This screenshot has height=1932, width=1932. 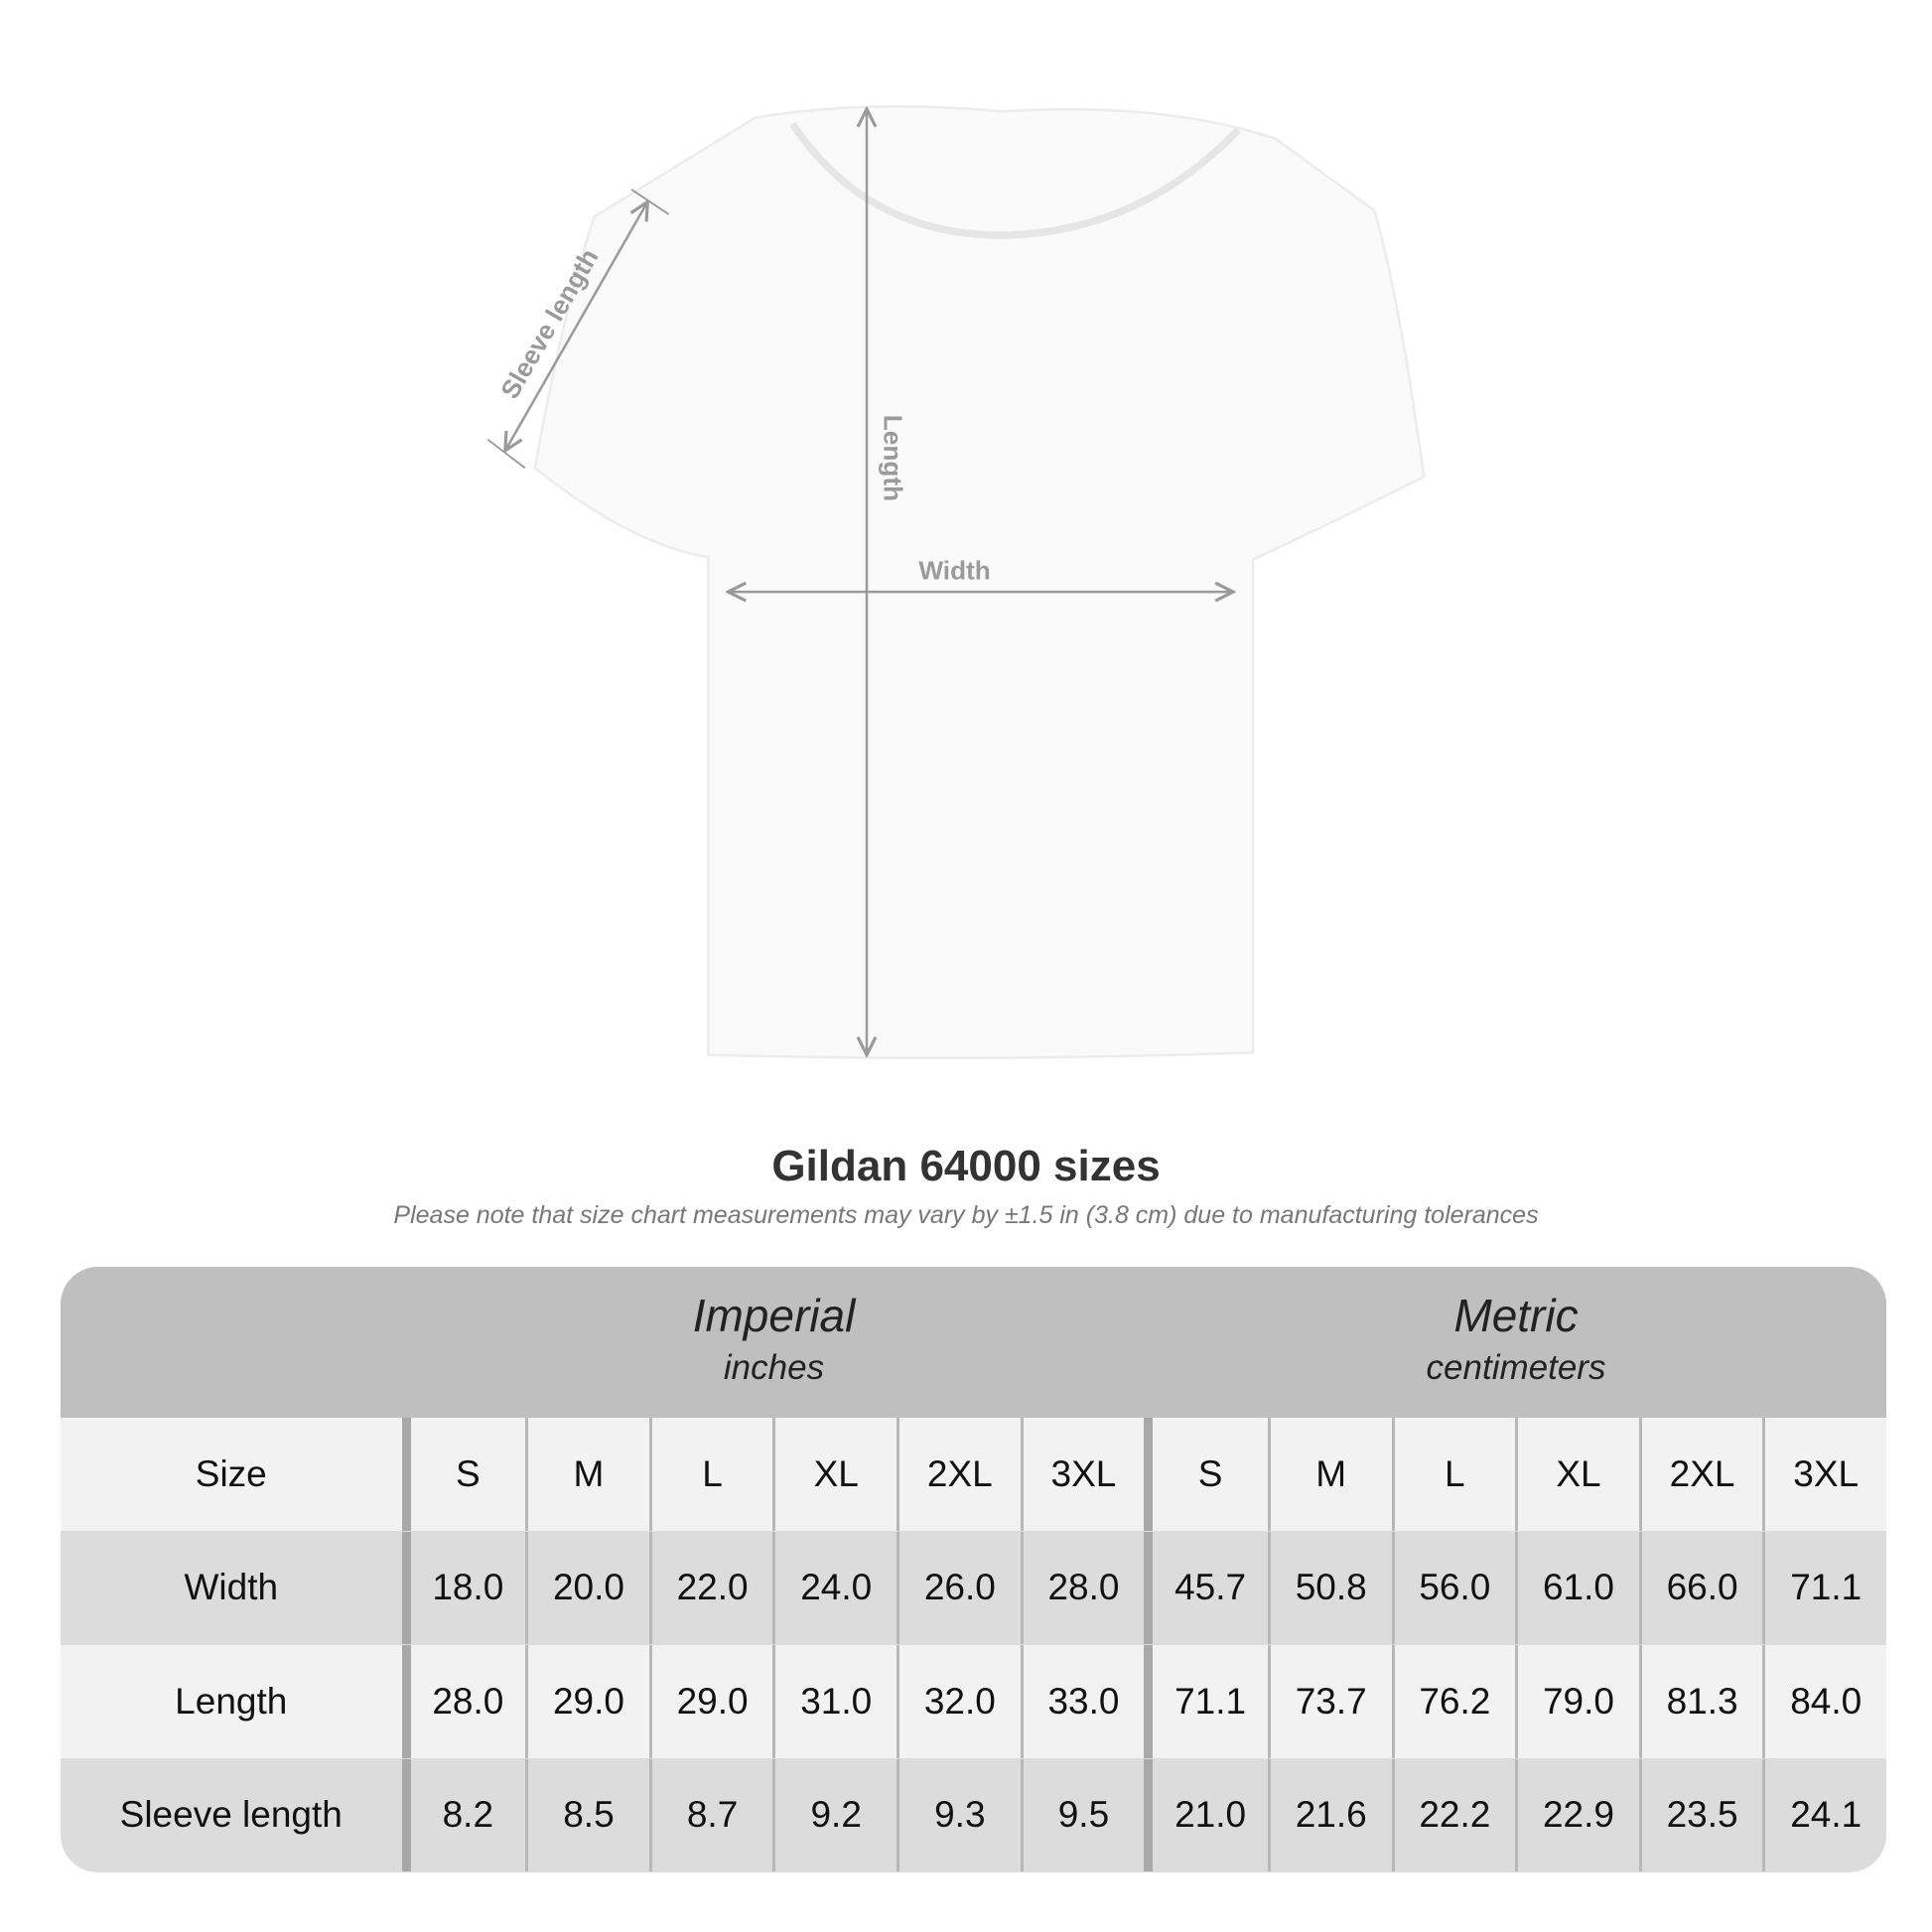 I want to click on imperial-cell: 2XL, so click(x=959, y=1475).